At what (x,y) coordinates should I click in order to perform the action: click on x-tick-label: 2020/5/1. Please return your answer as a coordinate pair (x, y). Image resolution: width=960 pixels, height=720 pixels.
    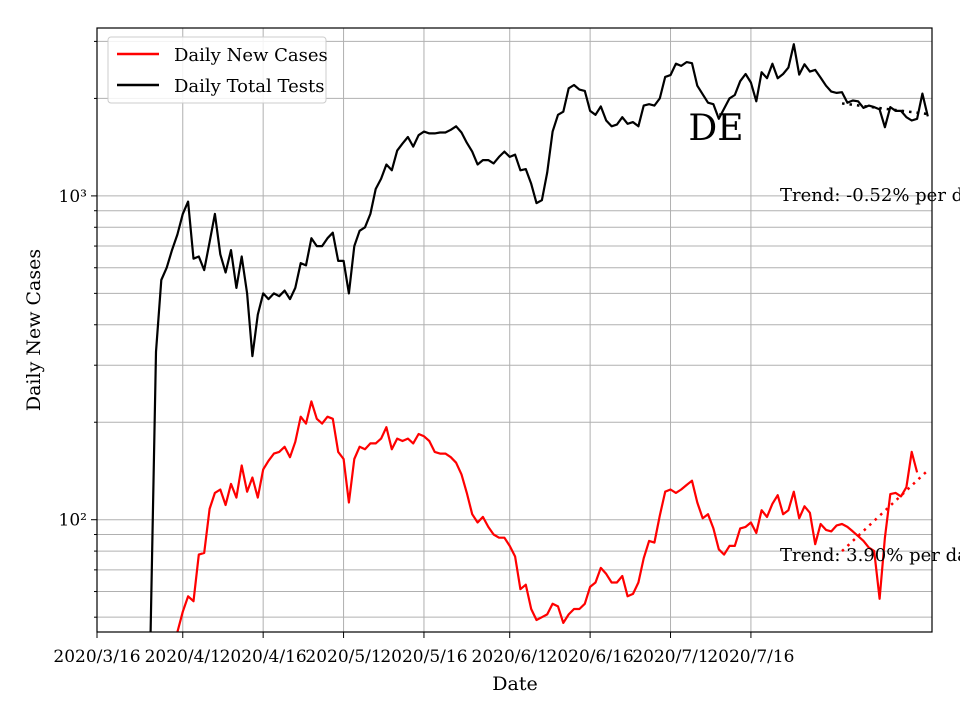
    Looking at the image, I should click on (343, 657).